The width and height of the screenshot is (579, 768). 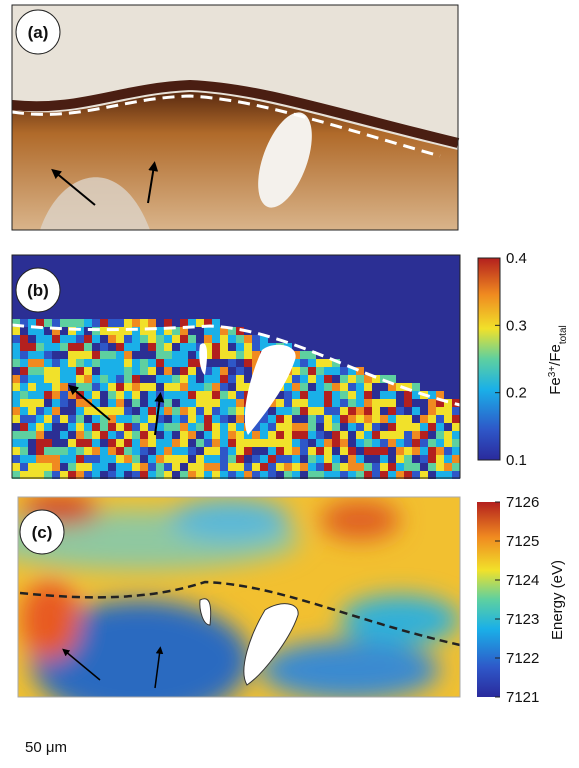 I want to click on colorbar-tick-label: 7121, so click(x=522, y=697).